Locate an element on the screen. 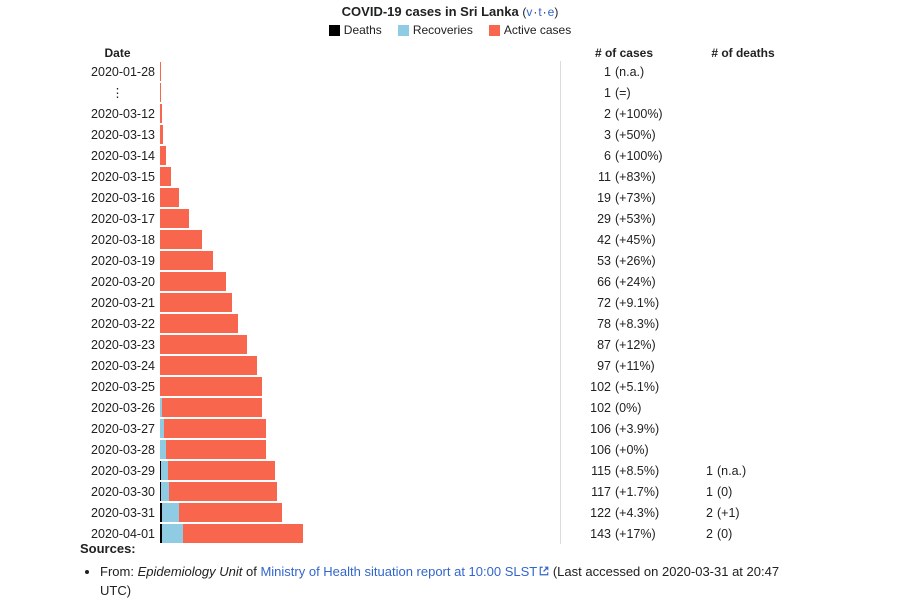 This screenshot has height=601, width=901. vte-talk-link: t is located at coordinates (540, 12).